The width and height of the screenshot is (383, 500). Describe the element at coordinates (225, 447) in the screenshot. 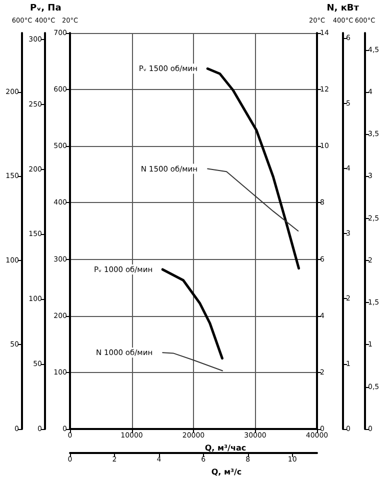

I see `x-axis-title: Q, м³/час` at that location.